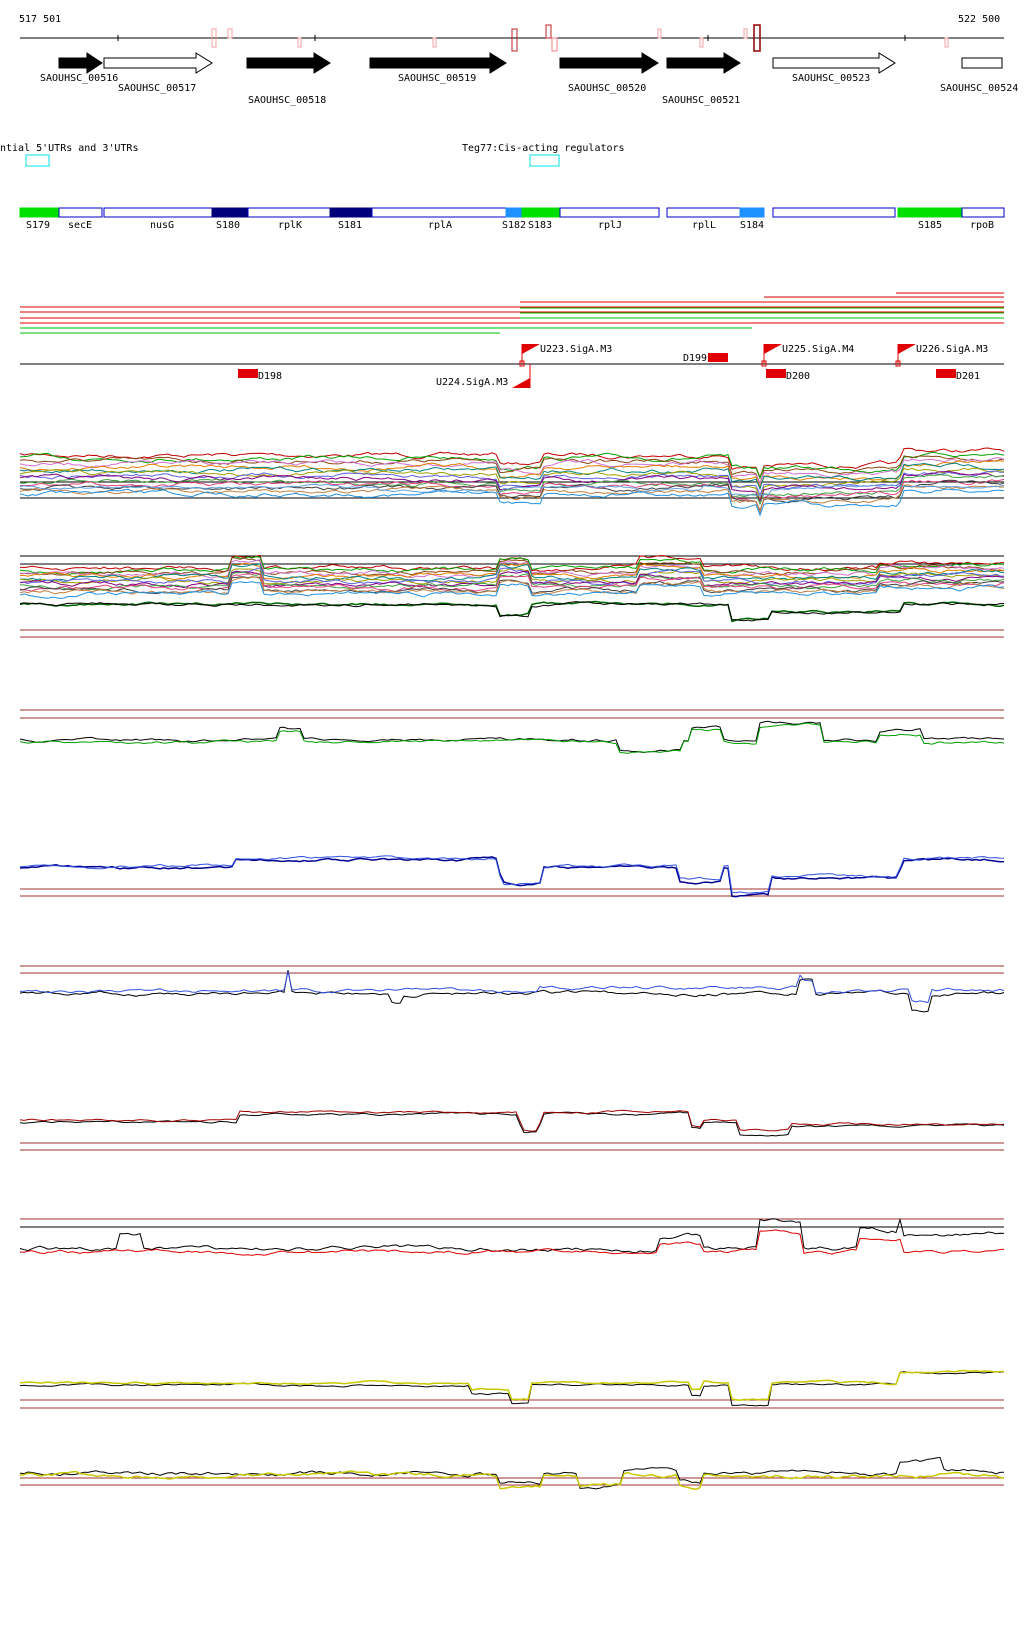  I want to click on gene-label: SAOUHSC_00517, so click(157, 88).